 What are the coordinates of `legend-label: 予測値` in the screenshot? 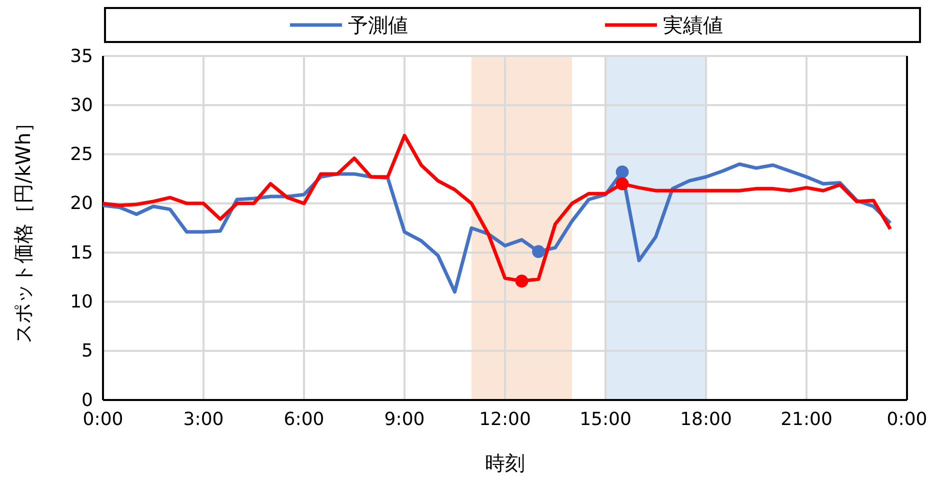 It's located at (378, 25).